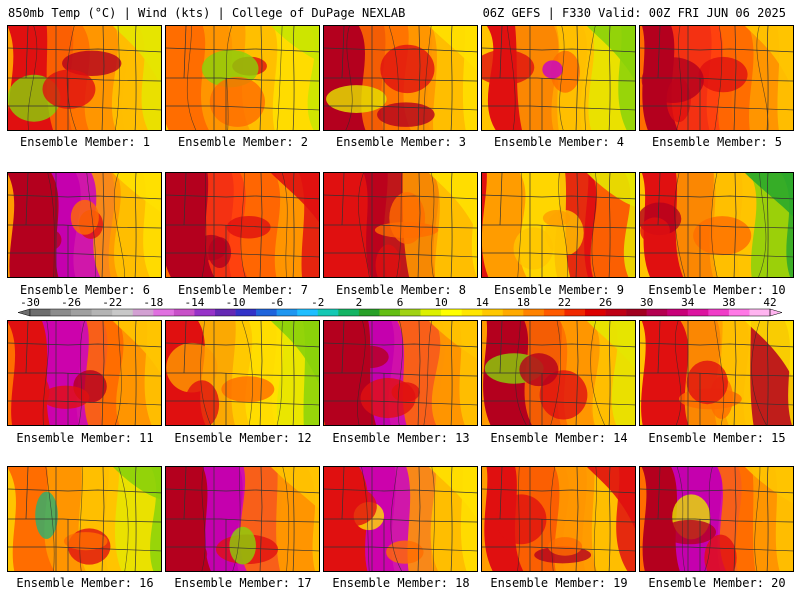 Image resolution: width=800 pixels, height=600 pixels. What do you see at coordinates (85, 290) in the screenshot?
I see `ensemble-member-6-label: Ensemble Member: 6` at bounding box center [85, 290].